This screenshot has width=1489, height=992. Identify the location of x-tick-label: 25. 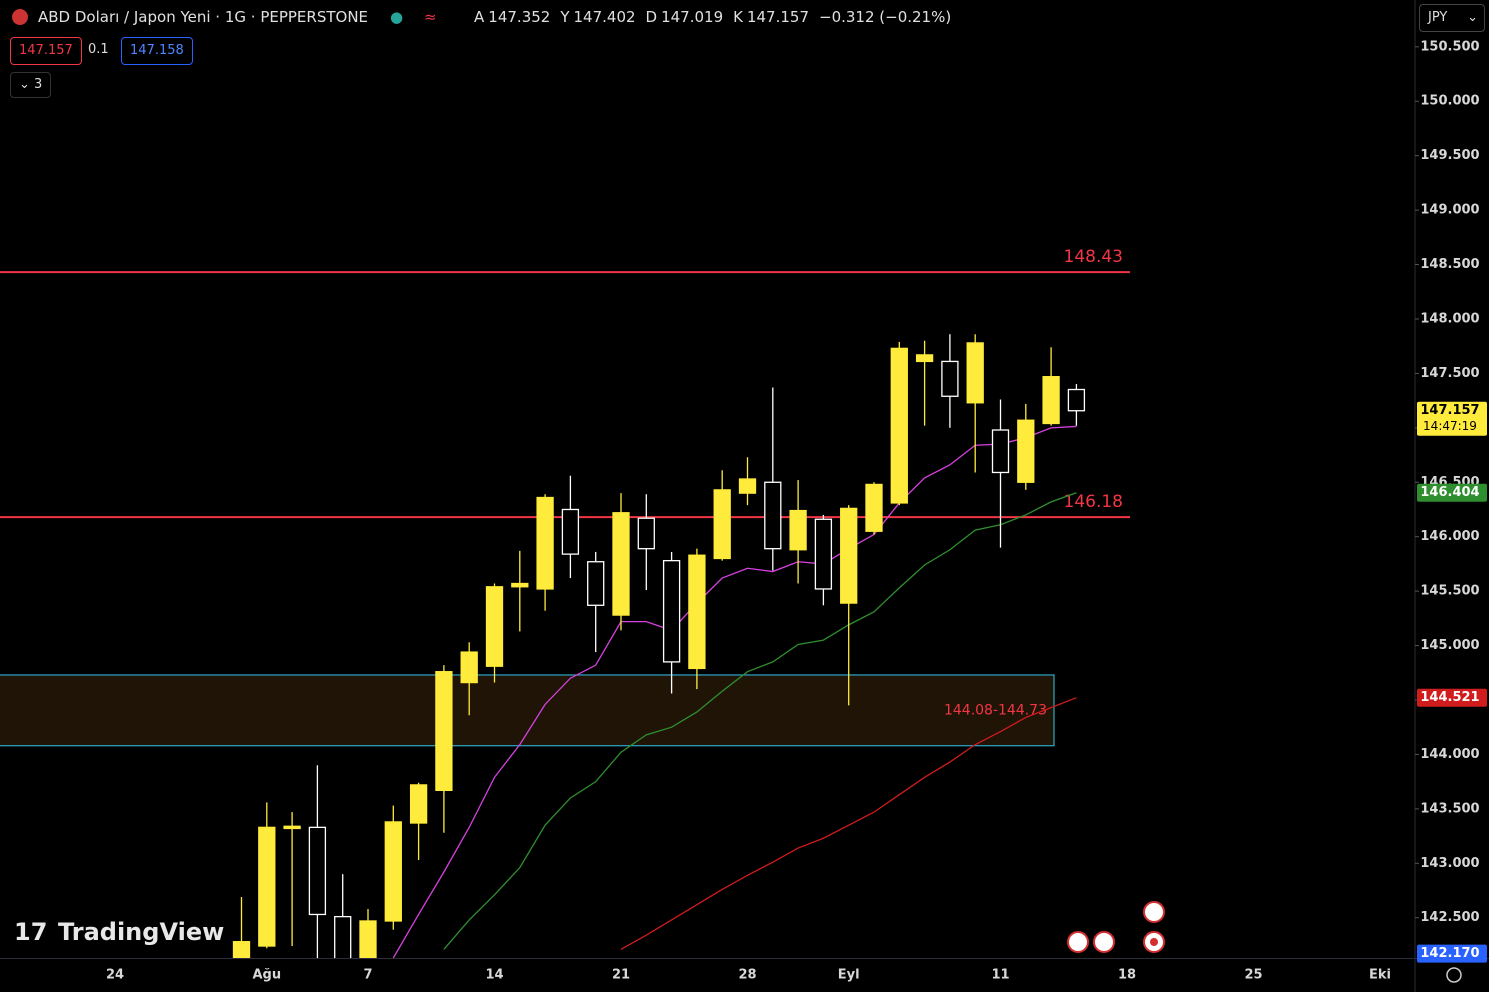
(1253, 975).